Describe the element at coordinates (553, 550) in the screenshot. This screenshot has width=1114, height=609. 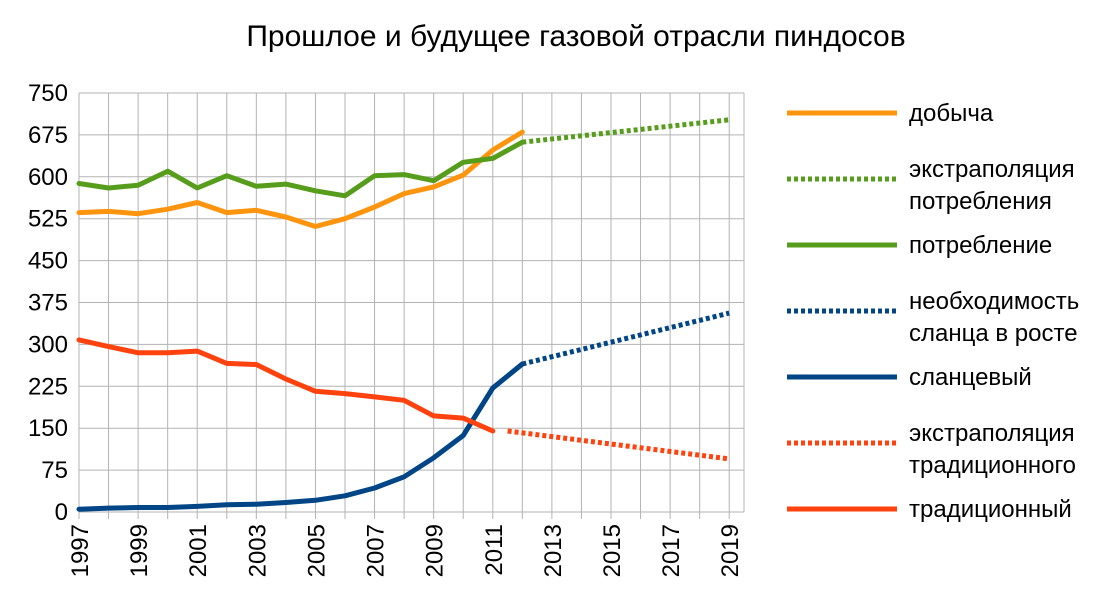
I see `x-tick-label: 2013` at that location.